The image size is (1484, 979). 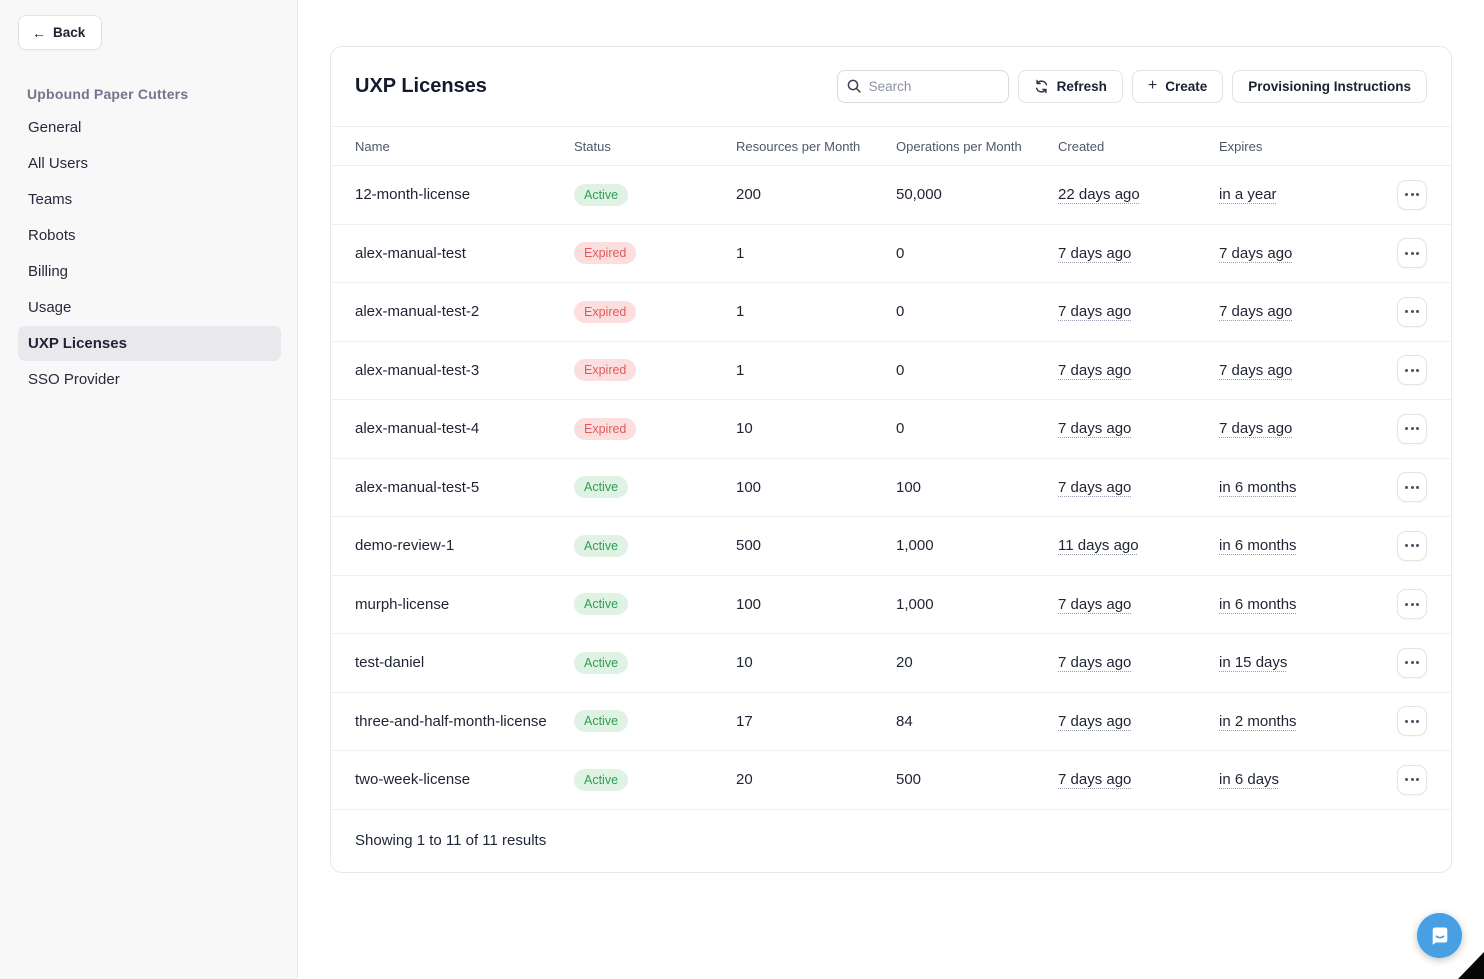 I want to click on resources-per-month: 10, so click(x=744, y=429).